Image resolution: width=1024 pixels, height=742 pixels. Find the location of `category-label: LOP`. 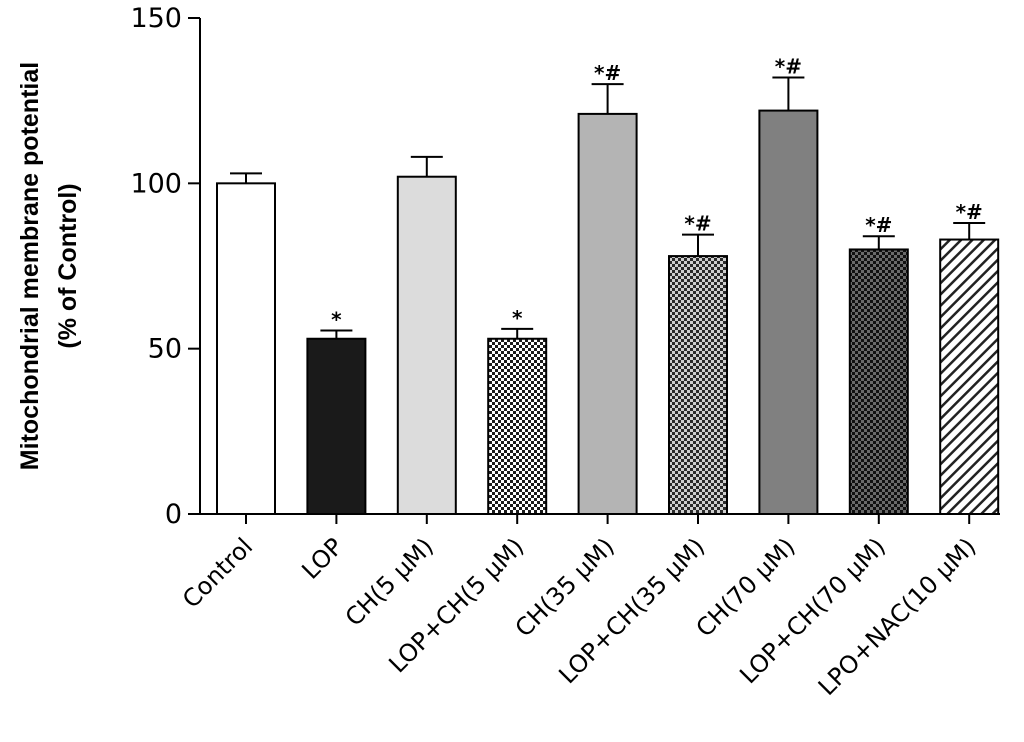

category-label: LOP is located at coordinates (322, 558).